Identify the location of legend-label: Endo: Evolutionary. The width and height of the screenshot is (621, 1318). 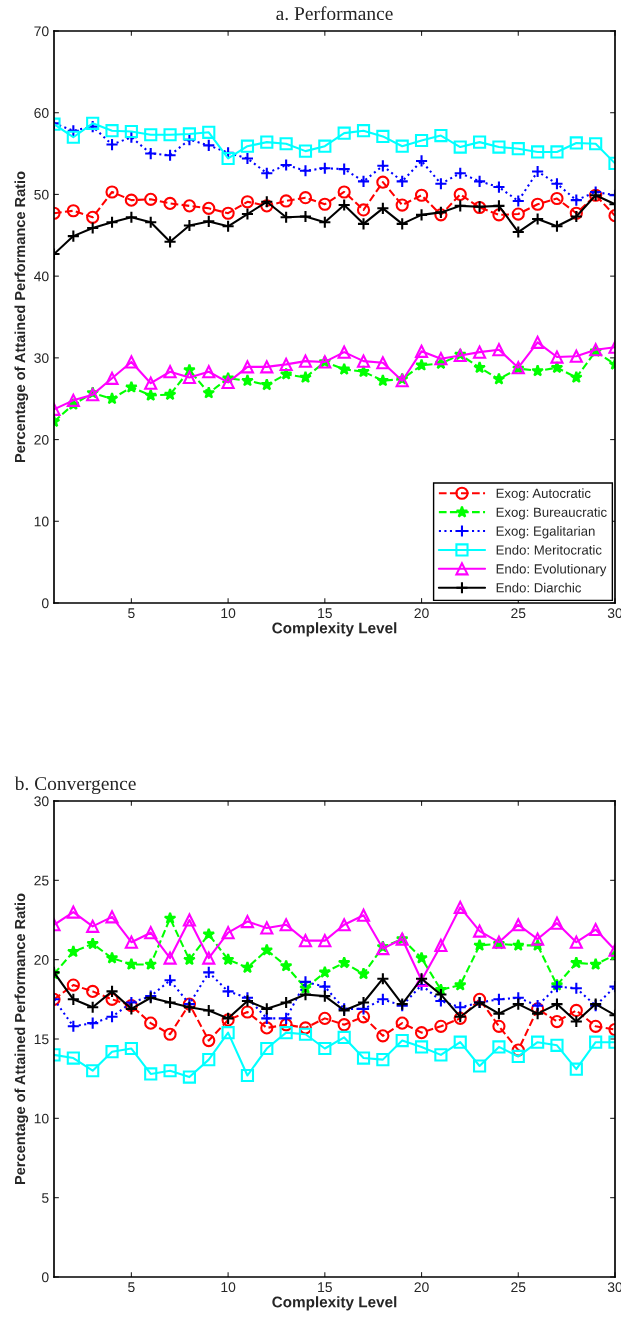
(551, 570).